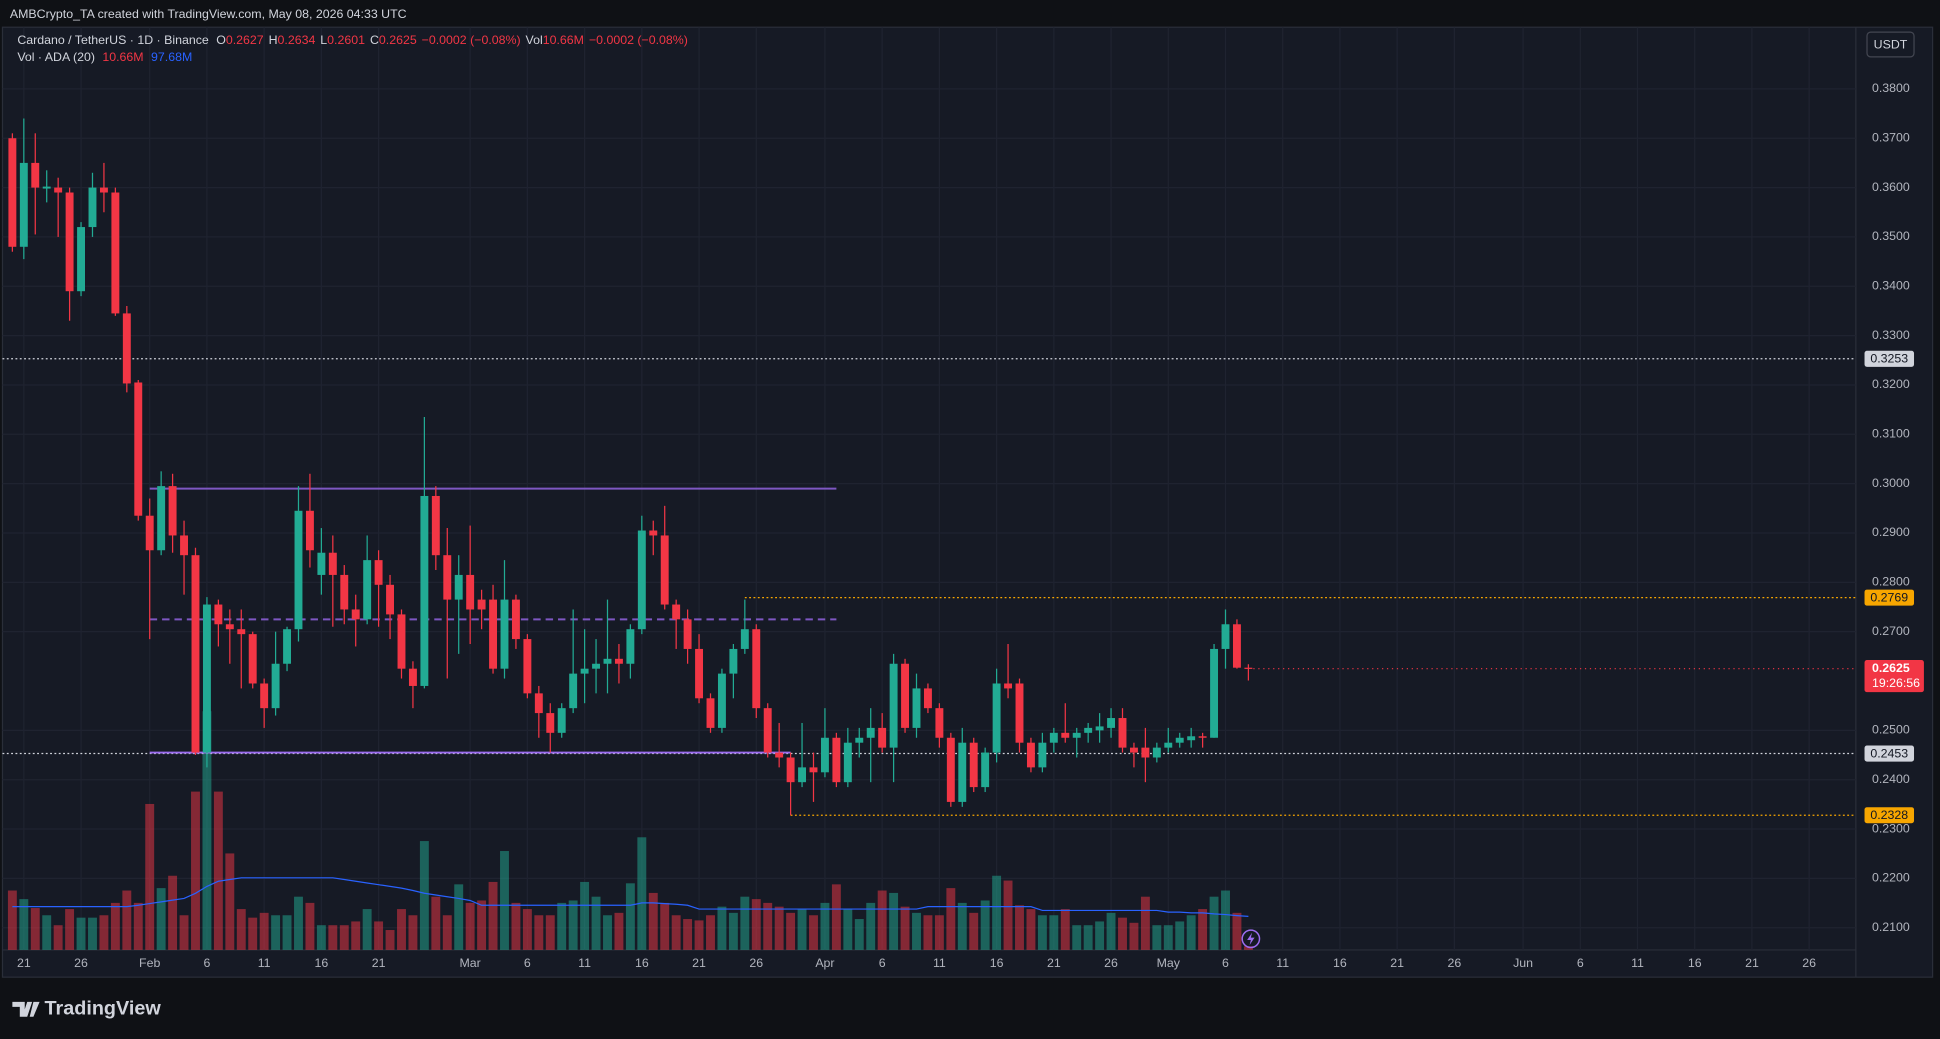 The image size is (1940, 1039). I want to click on currency-button, so click(1890, 44).